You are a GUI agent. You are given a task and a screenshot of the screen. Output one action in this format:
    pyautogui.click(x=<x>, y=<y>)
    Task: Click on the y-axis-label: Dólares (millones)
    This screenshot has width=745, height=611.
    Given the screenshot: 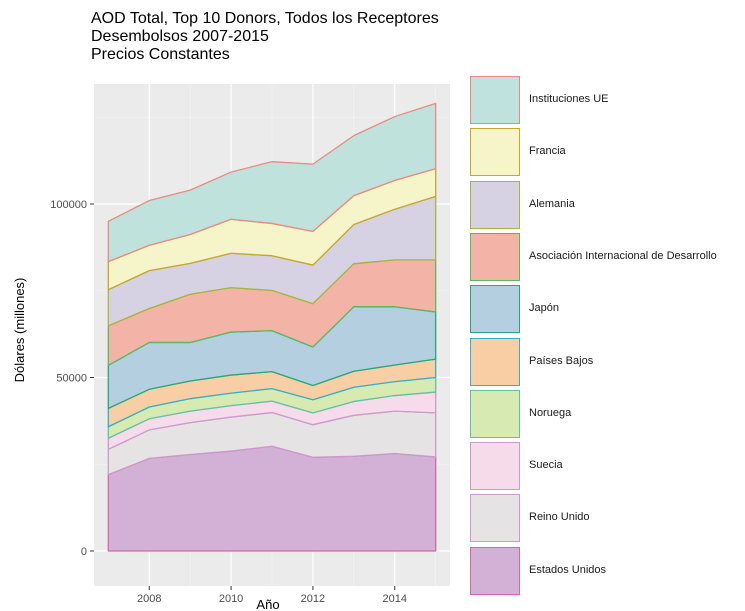 What is the action you would take?
    pyautogui.click(x=19, y=330)
    